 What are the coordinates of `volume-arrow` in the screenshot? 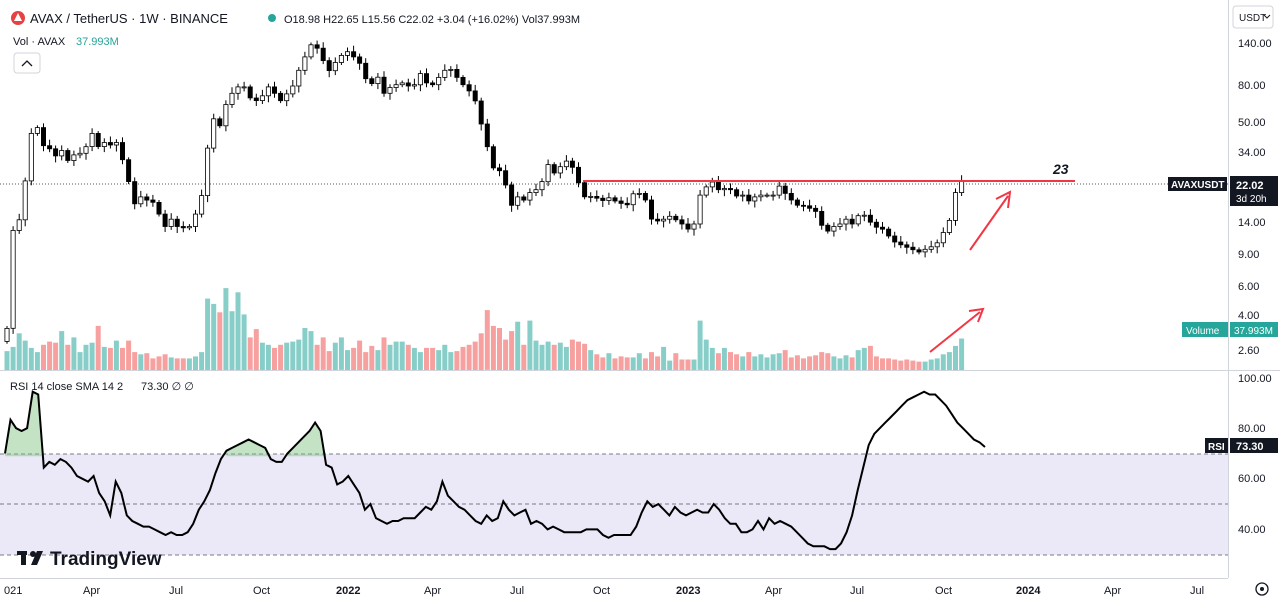 It's located at (957, 330).